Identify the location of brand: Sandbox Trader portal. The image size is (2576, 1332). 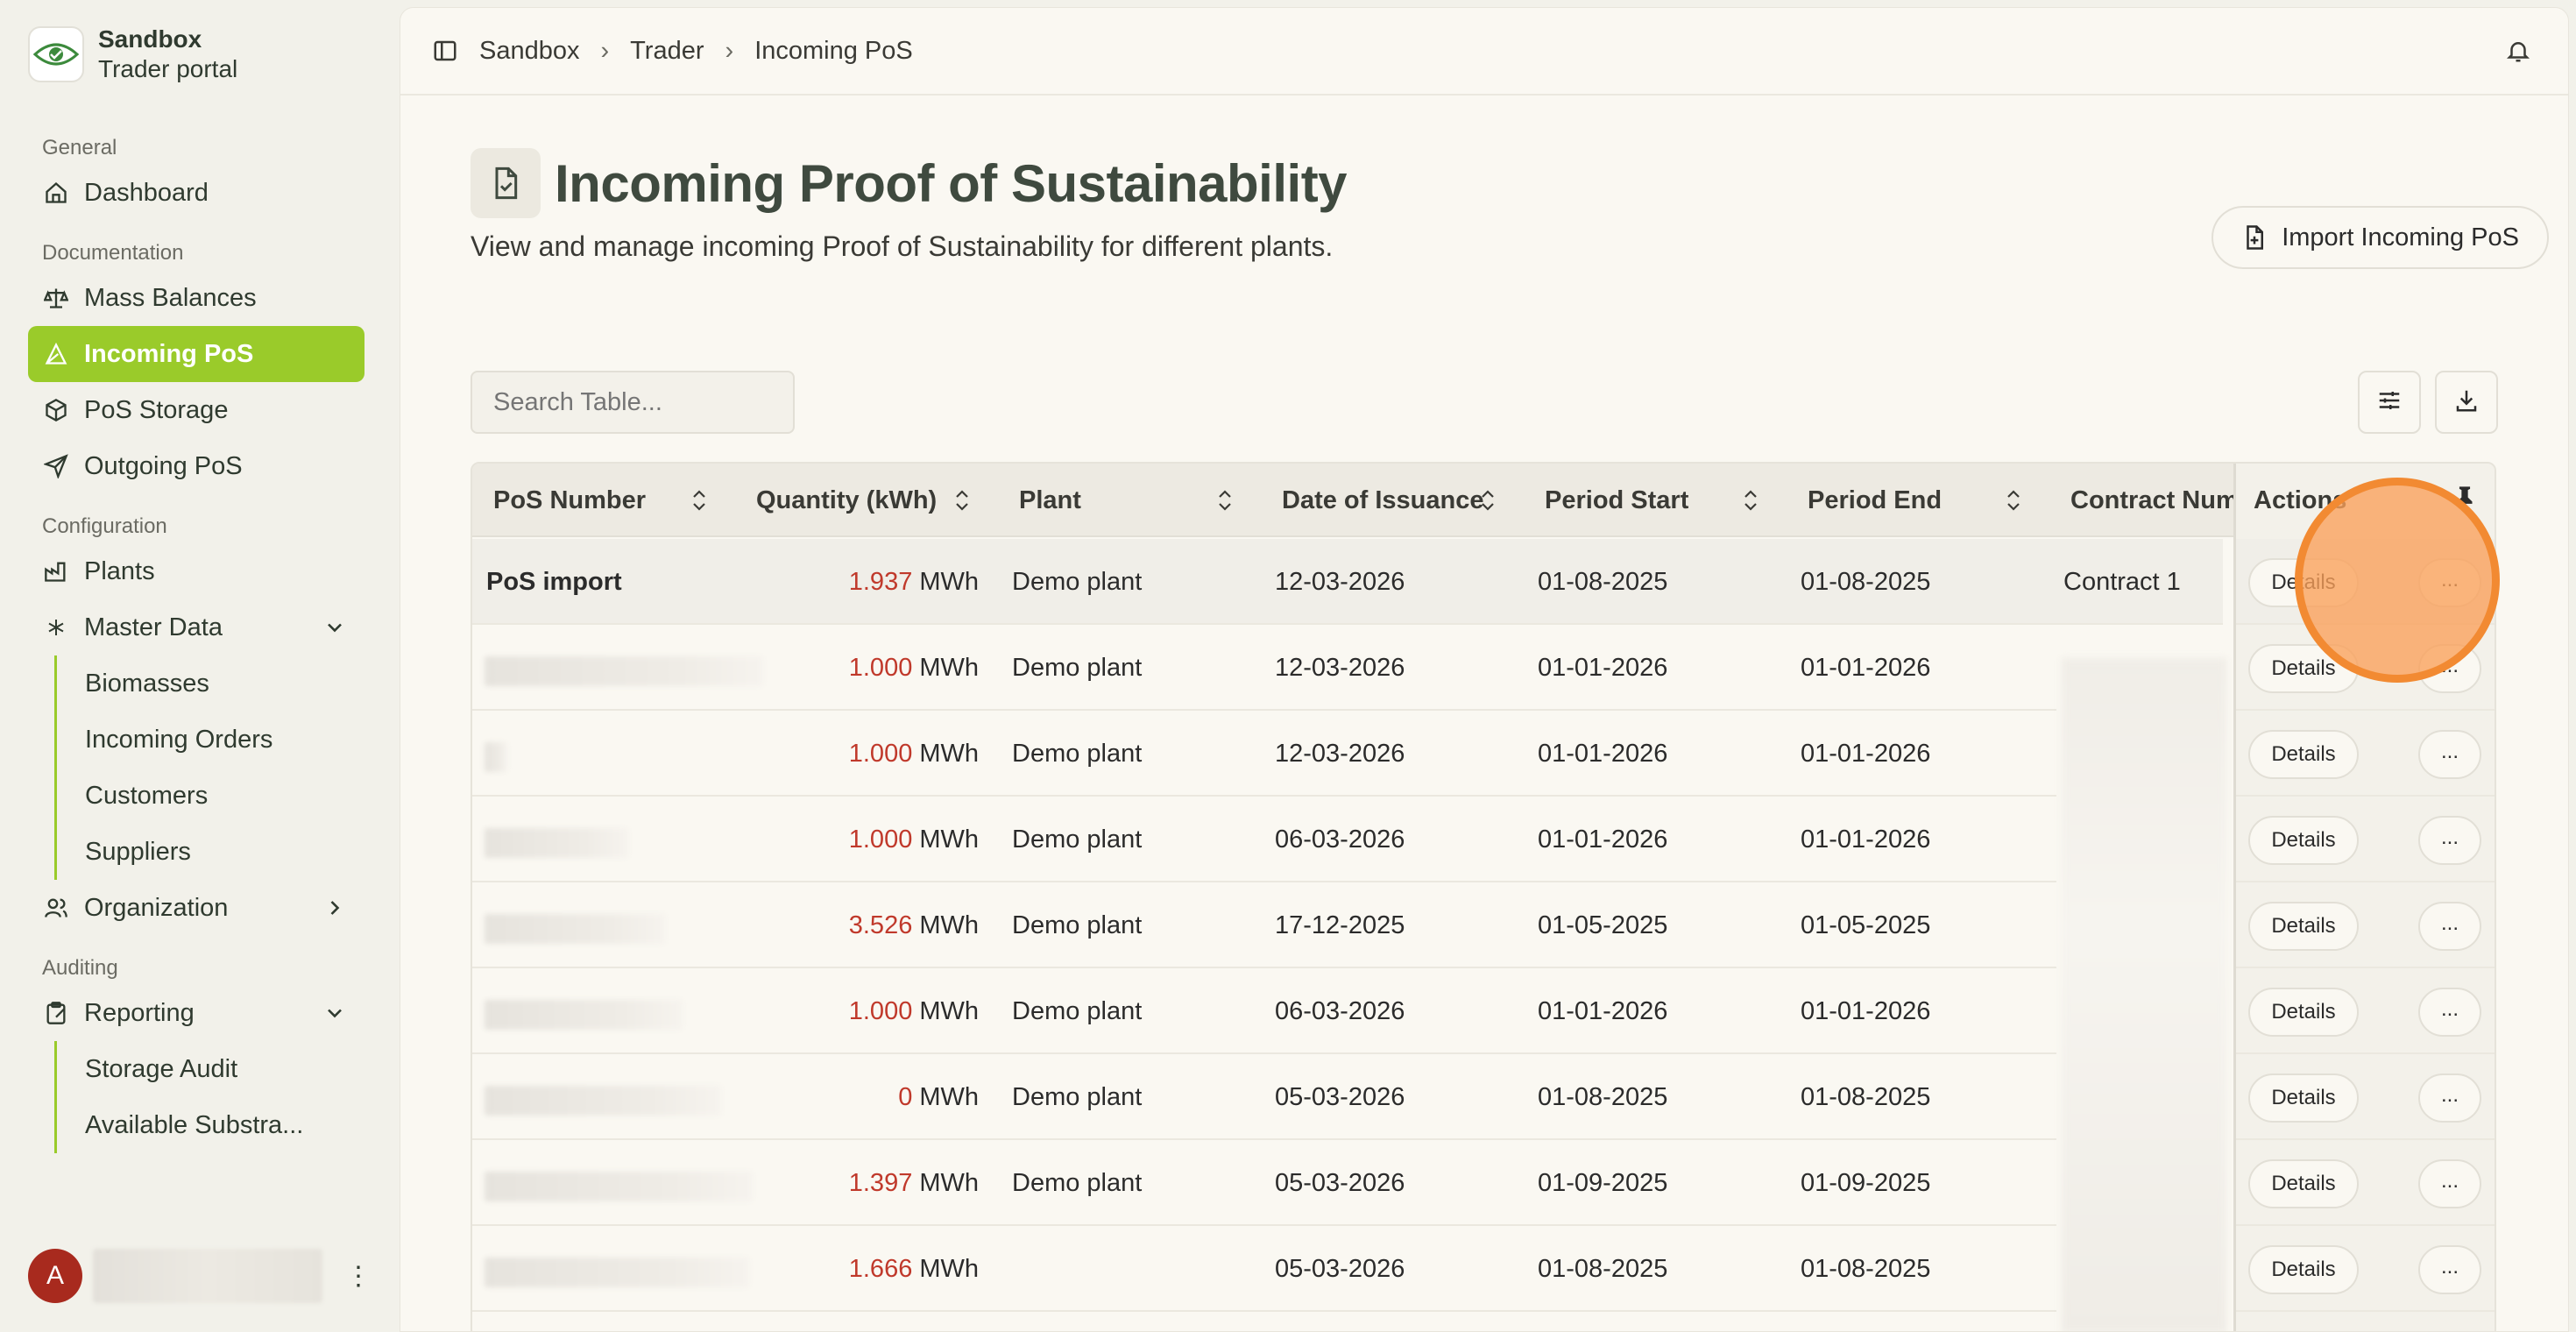
(132, 54).